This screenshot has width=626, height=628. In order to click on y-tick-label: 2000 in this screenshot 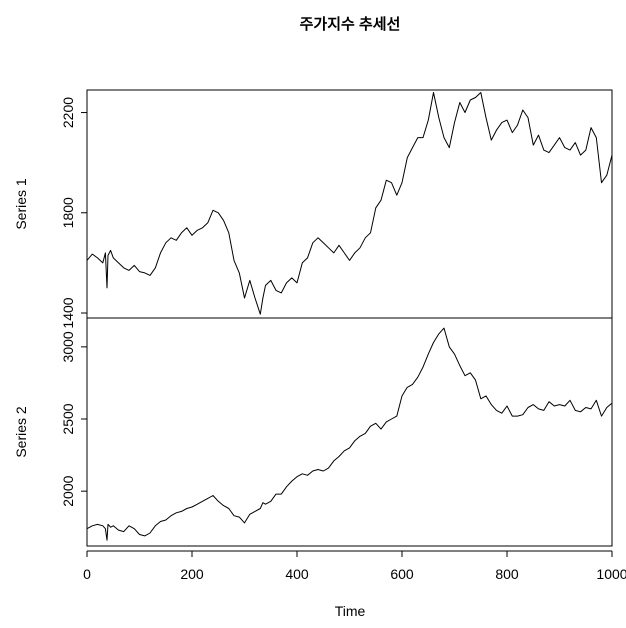, I will do `click(68, 490)`.